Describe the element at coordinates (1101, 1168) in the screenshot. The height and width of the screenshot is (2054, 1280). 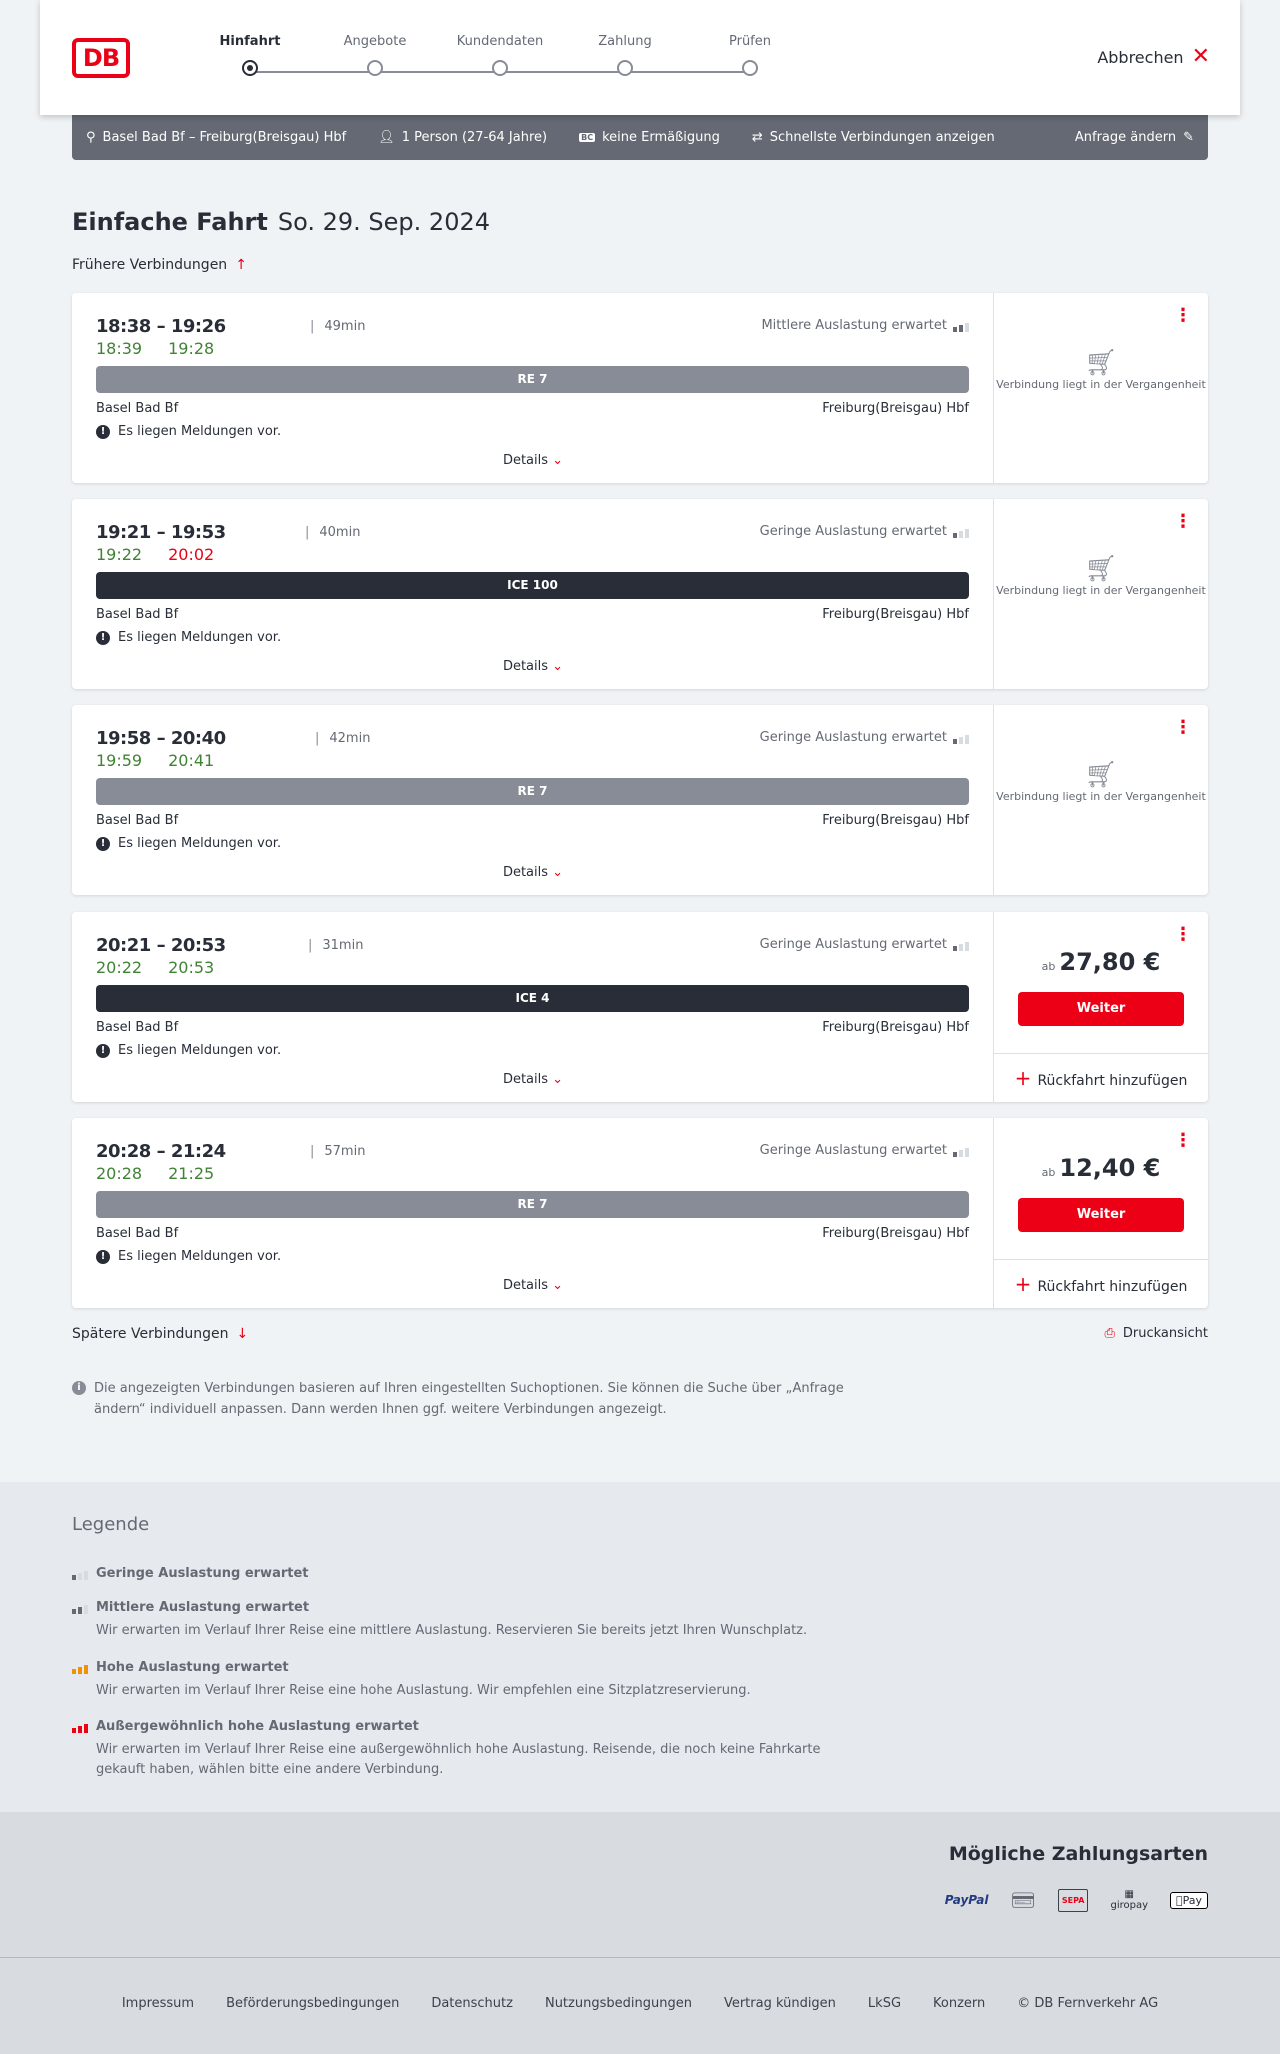
I see `price: ab 12,40 €` at that location.